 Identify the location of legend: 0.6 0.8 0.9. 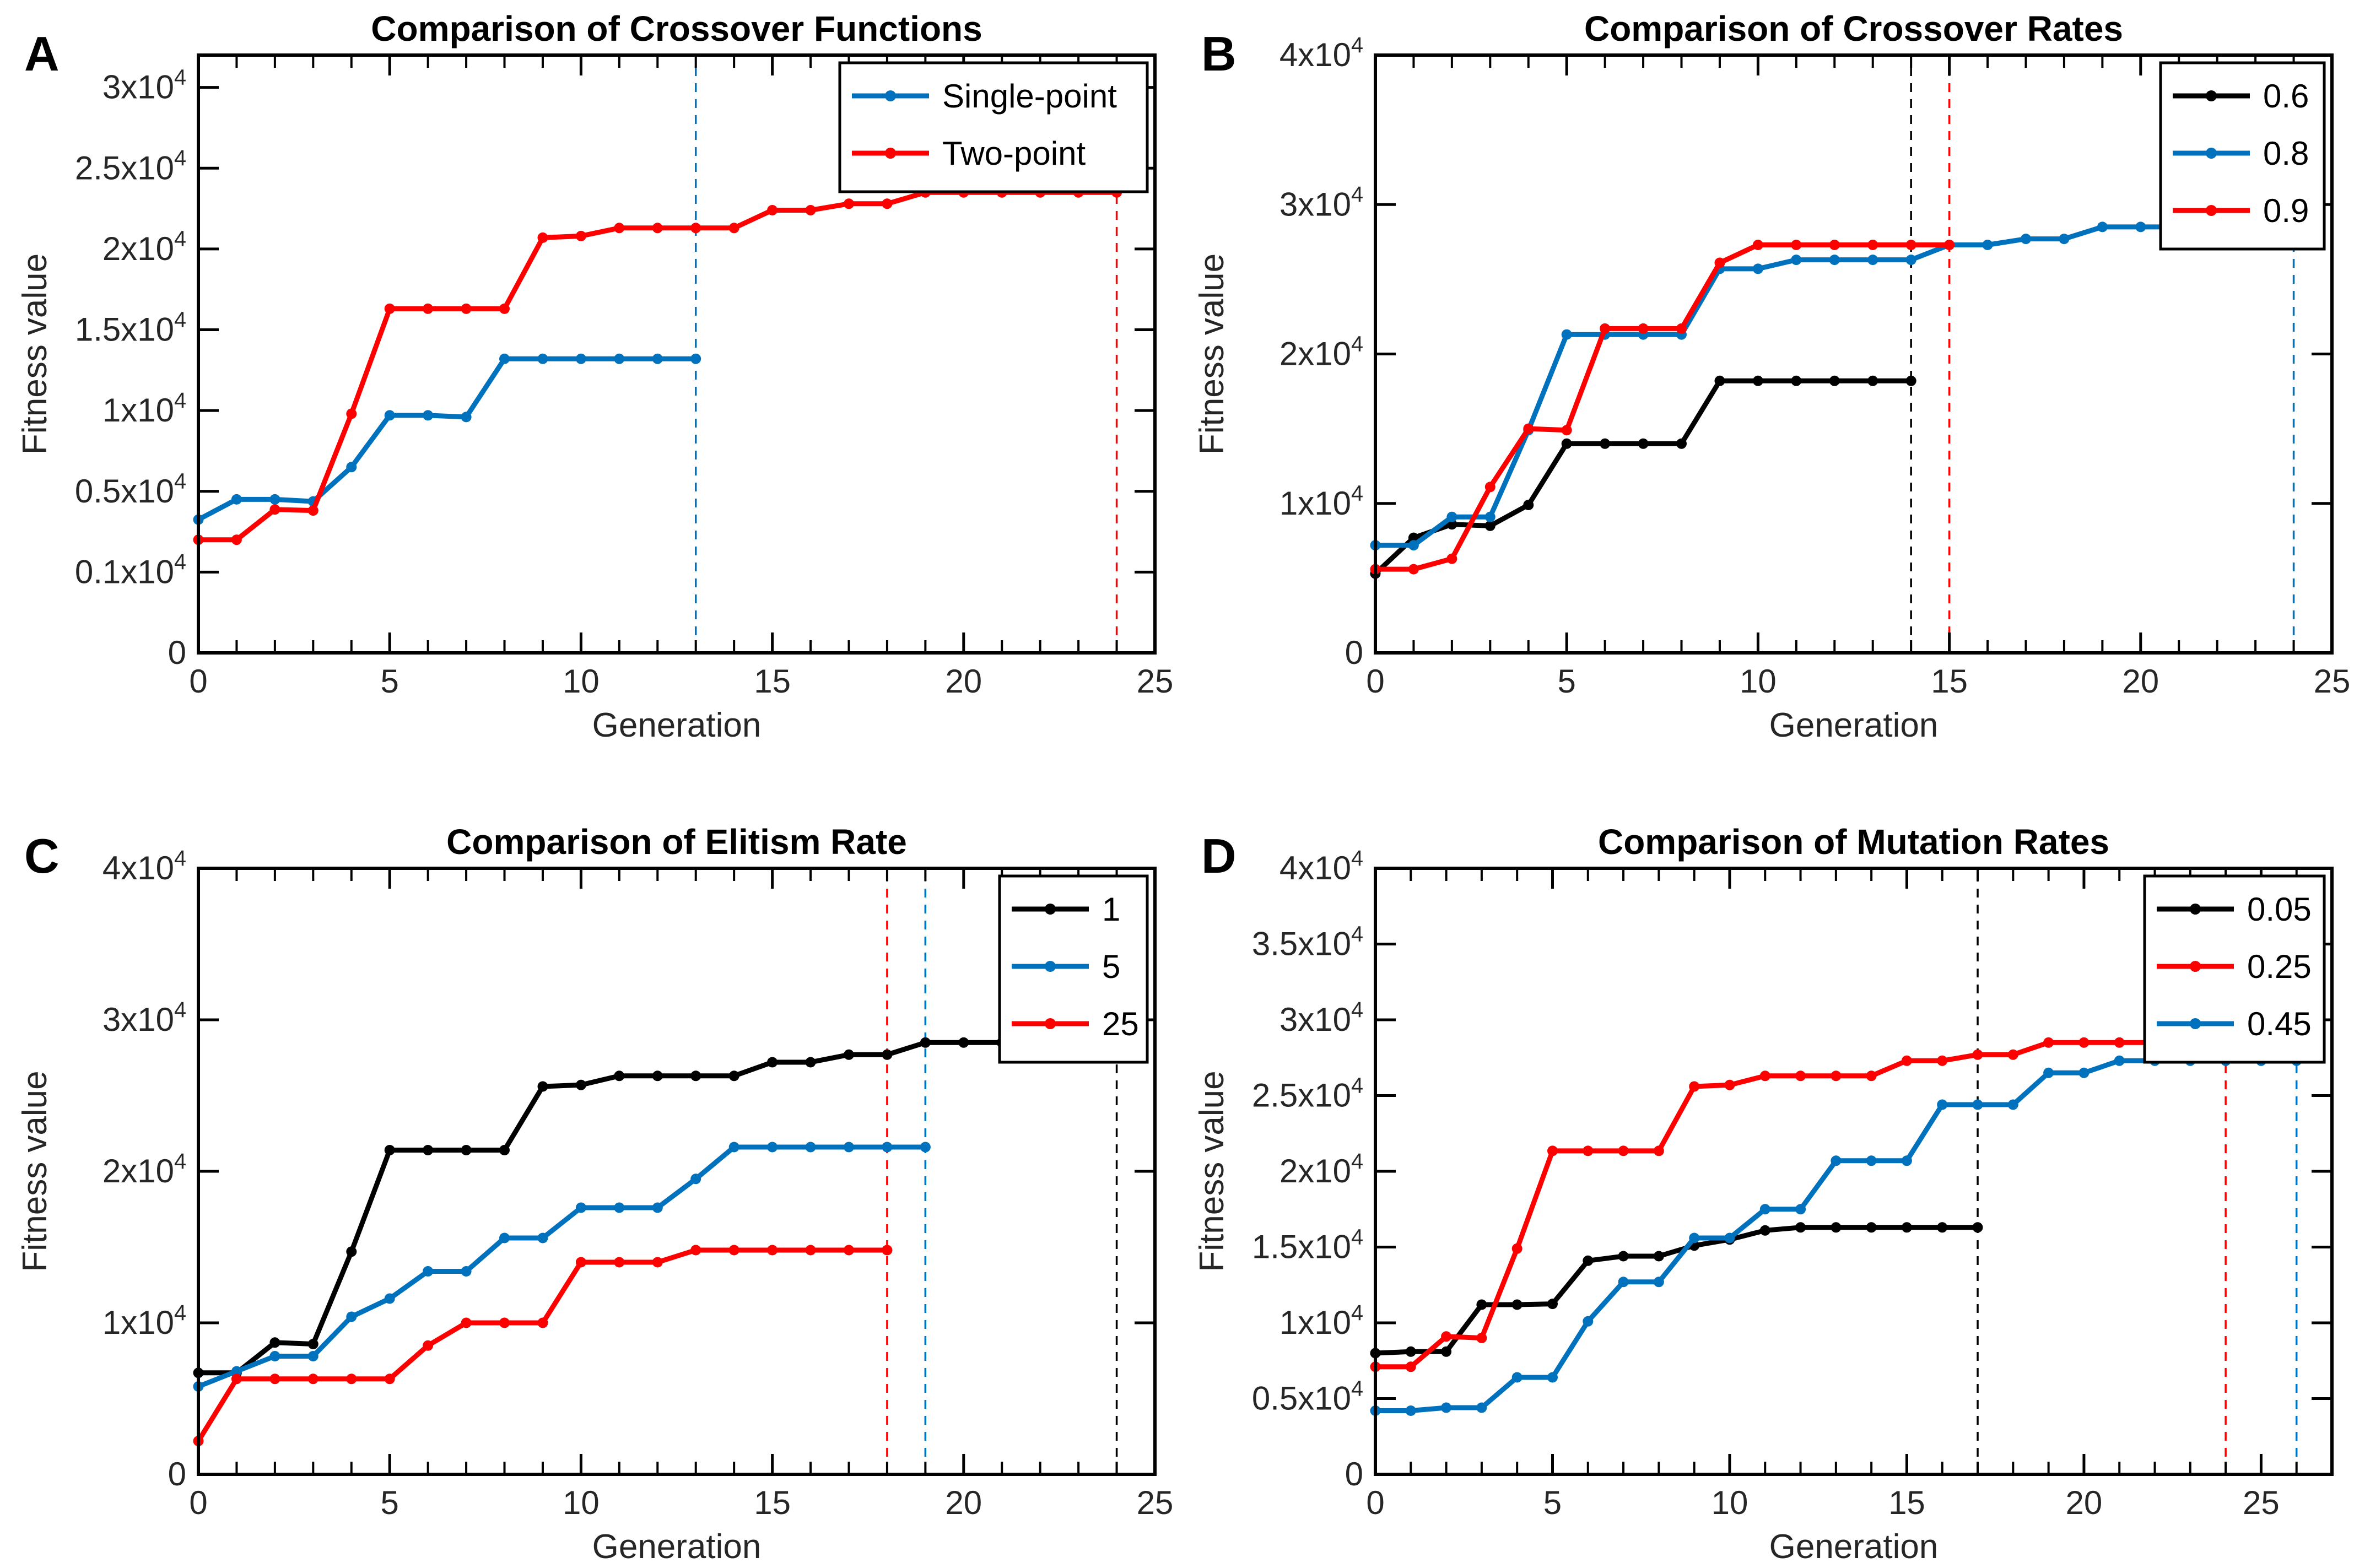
(2242, 156).